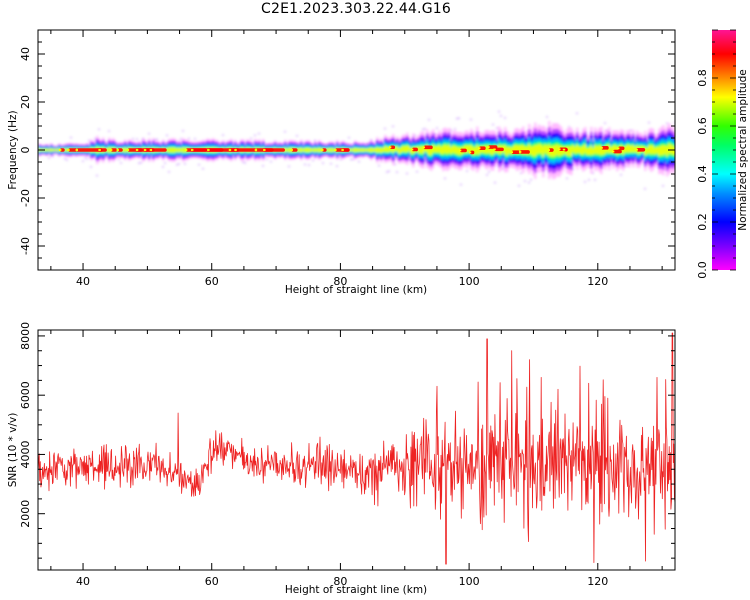  What do you see at coordinates (743, 149) in the screenshot?
I see `colorbar-label: Normalized spectral amplitude` at bounding box center [743, 149].